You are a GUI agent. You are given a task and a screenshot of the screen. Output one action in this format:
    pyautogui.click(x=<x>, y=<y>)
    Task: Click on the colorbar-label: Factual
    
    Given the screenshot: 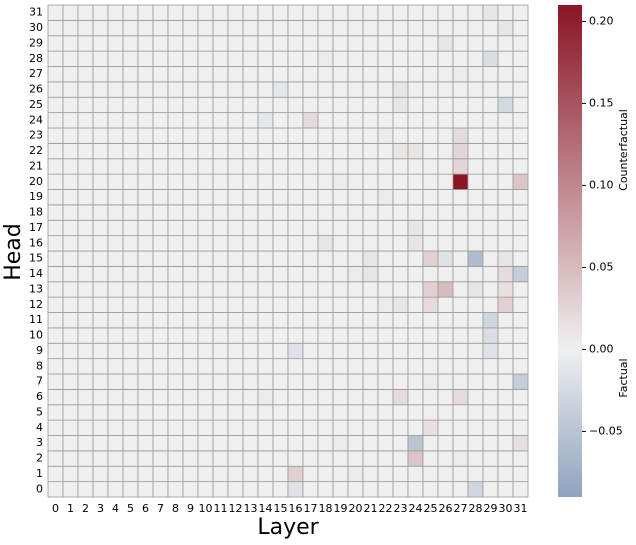 What is the action you would take?
    pyautogui.click(x=623, y=377)
    